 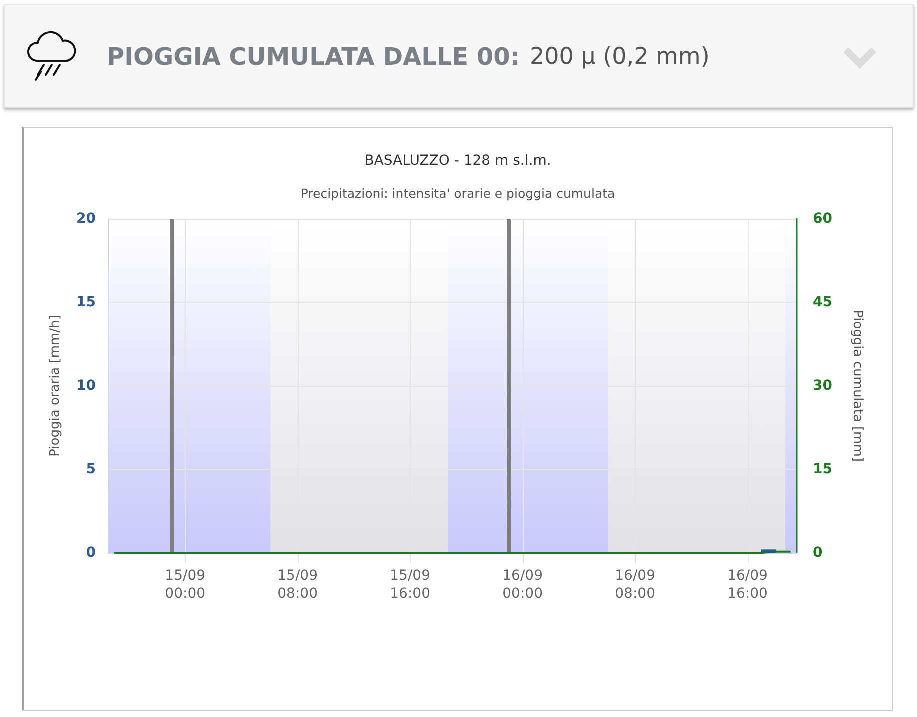 What do you see at coordinates (91, 553) in the screenshot?
I see `y-tick-label: 0` at bounding box center [91, 553].